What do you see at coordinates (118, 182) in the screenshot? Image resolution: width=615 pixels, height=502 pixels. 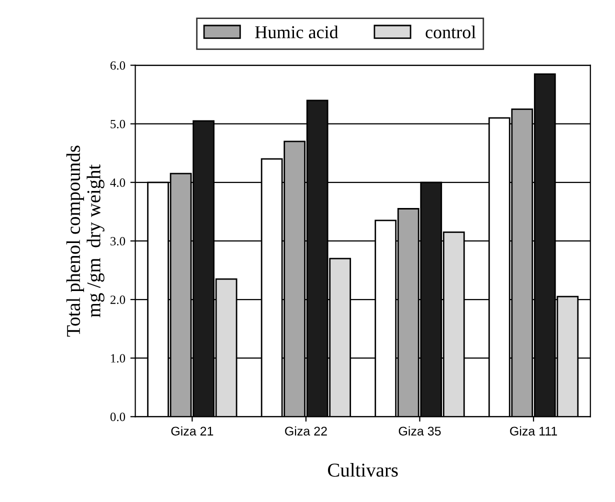 I see `y-tick-label: 4.0` at bounding box center [118, 182].